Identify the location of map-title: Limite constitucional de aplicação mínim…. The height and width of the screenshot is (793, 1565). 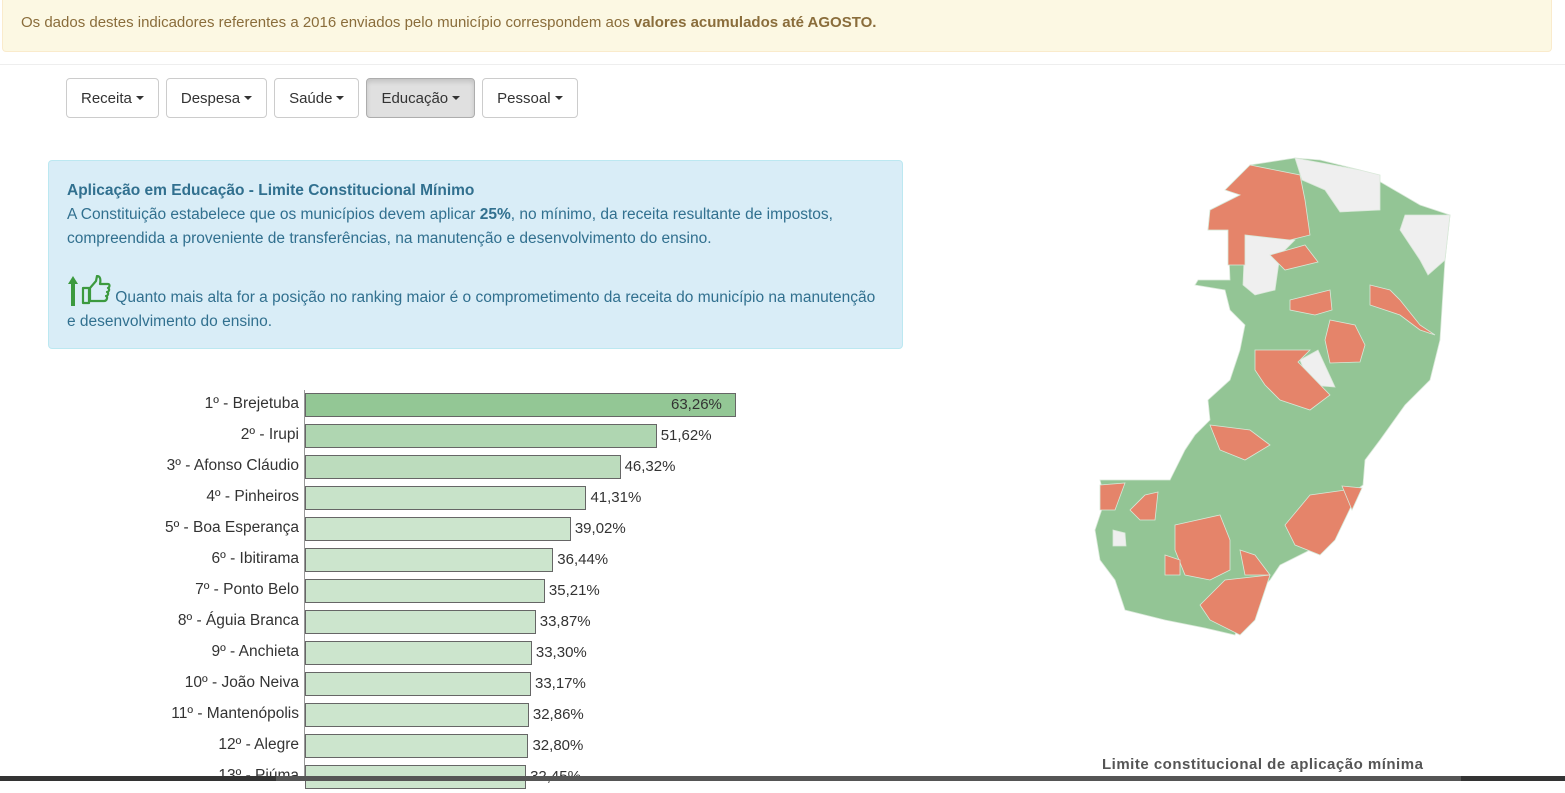
(1263, 764).